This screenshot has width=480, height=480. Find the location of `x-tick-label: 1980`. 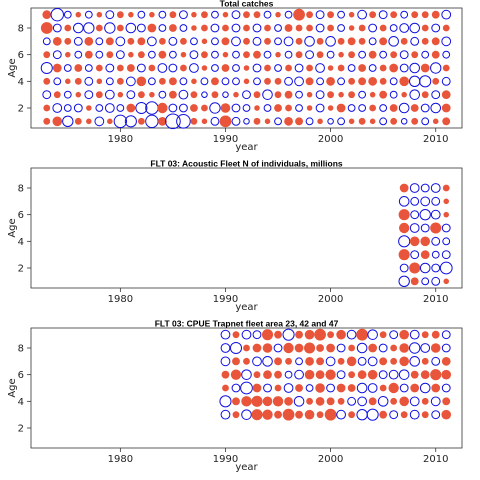

x-tick-label: 1980 is located at coordinates (120, 459).